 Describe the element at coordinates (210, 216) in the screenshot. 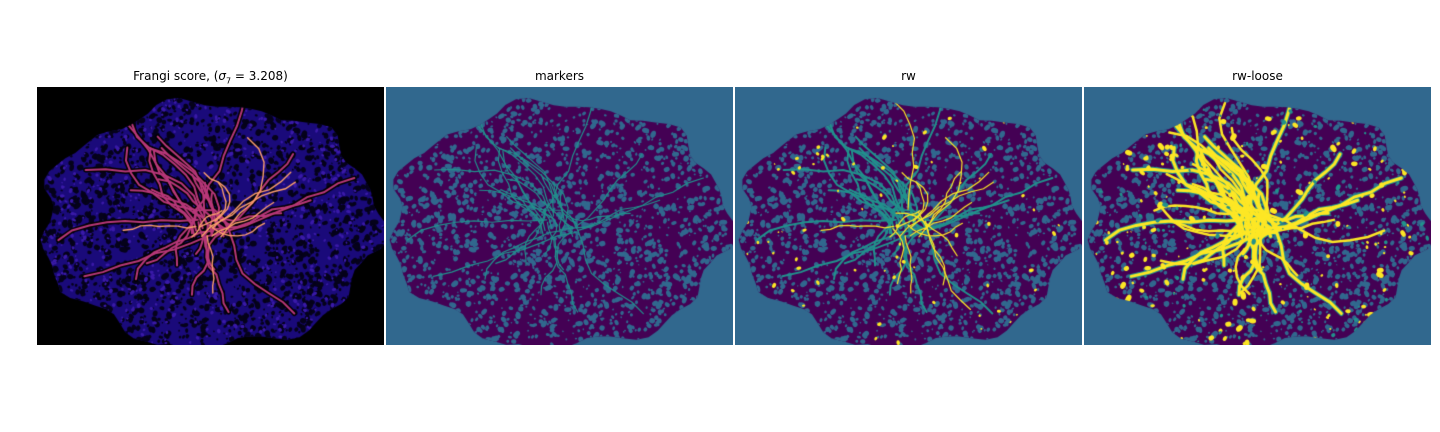

I see `frangi-score-image` at that location.